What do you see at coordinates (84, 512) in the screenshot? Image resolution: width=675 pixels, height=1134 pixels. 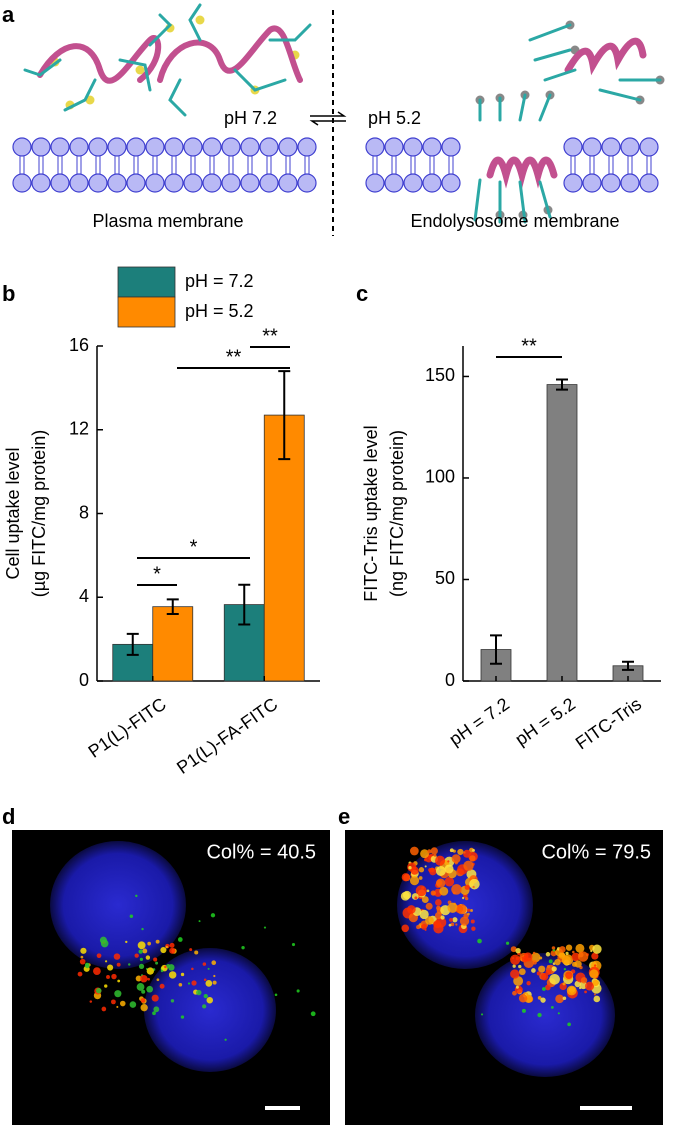 I see `y-tick-label: 8` at bounding box center [84, 512].